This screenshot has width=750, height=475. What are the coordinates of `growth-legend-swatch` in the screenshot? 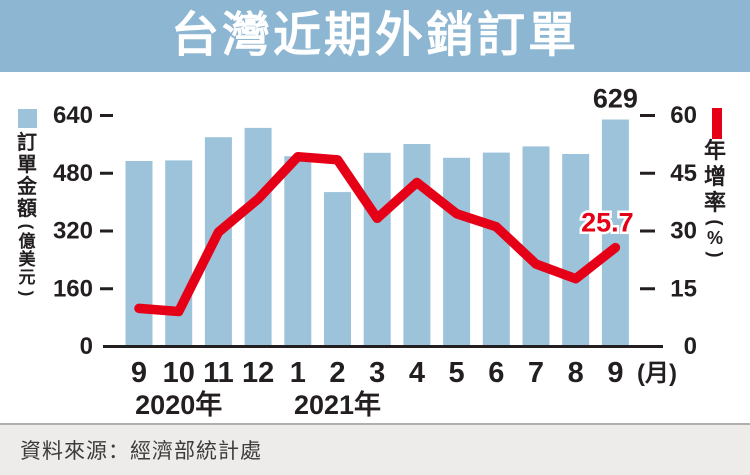 It's located at (717, 123).